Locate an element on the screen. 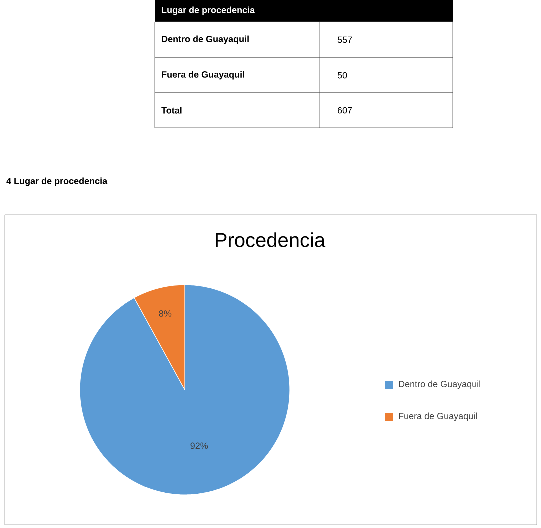 The width and height of the screenshot is (541, 528). text: Lugar de procedencia is located at coordinates (209, 11).